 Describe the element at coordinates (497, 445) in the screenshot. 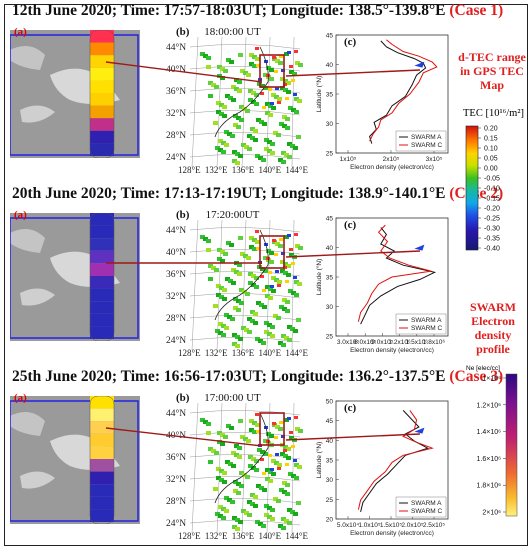

I see `ne-colorbar: 1×10⁶ 1.2×10⁶ 1.4×10⁶ 1.6×10⁶ 1.8×10⁶ 2×10⁶` at that location.